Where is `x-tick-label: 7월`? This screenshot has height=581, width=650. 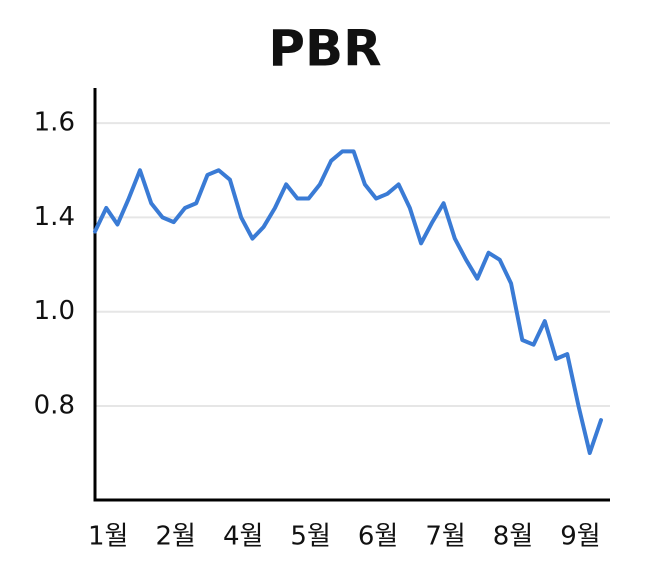 x-tick-label: 7월 is located at coordinates (445, 537).